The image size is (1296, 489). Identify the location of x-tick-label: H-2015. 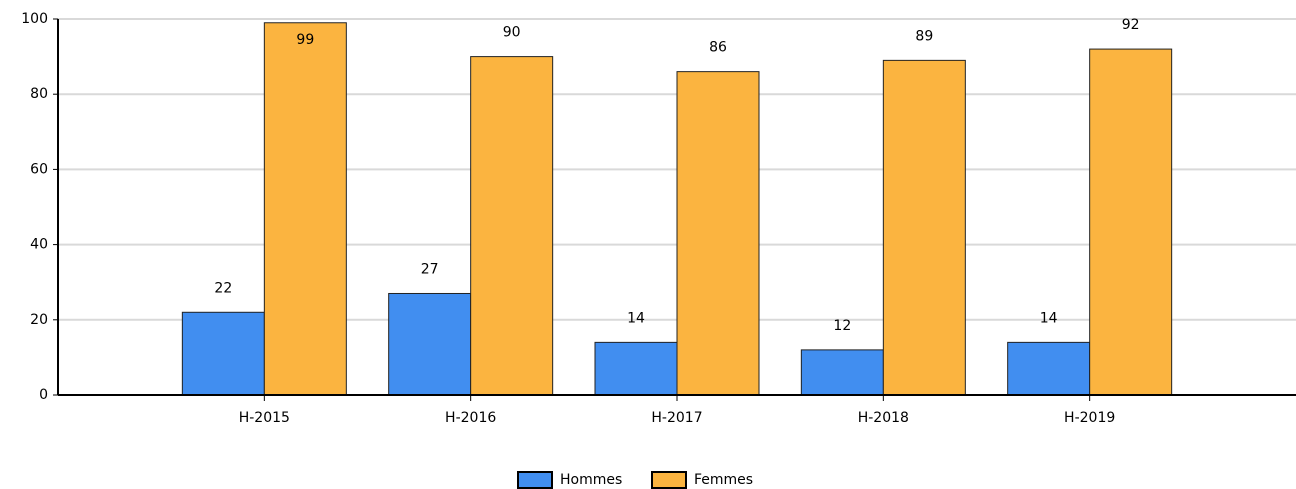
(264, 418).